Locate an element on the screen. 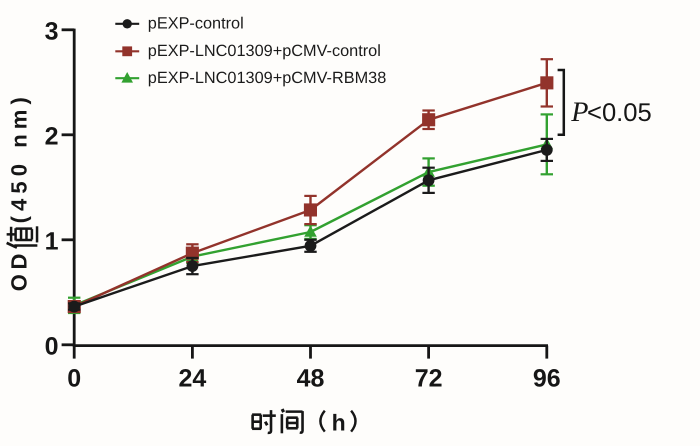 The height and width of the screenshot is (446, 700). svg-text: pEXP-LNC01309+pCMV-control is located at coordinates (264, 51).